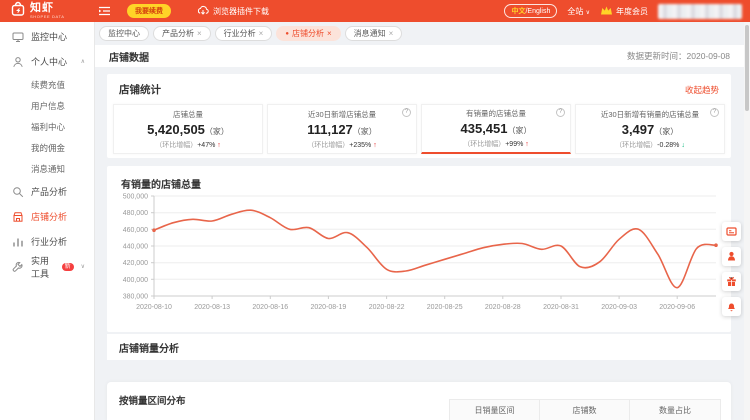 The width and height of the screenshot is (750, 420). I want to click on contact-card-button, so click(731, 231).